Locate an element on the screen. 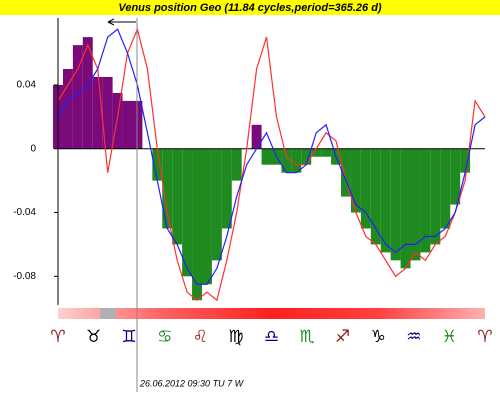  zodiac-sign: ♌ is located at coordinates (200, 337).